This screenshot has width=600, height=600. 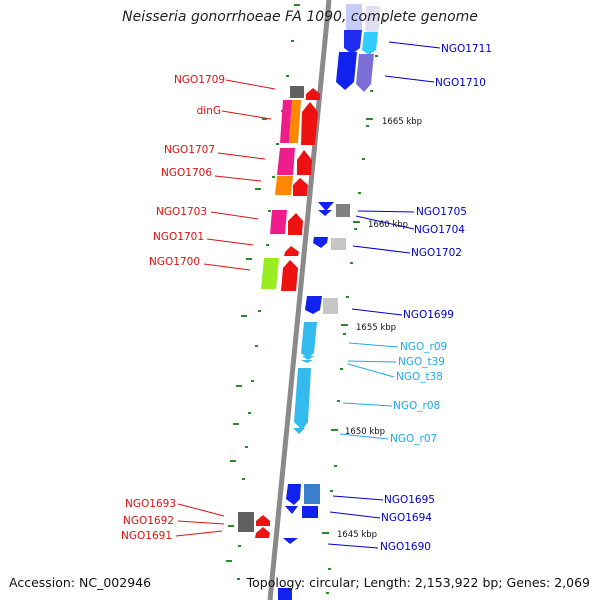 I want to click on gene-ding-c, so click(x=309, y=123).